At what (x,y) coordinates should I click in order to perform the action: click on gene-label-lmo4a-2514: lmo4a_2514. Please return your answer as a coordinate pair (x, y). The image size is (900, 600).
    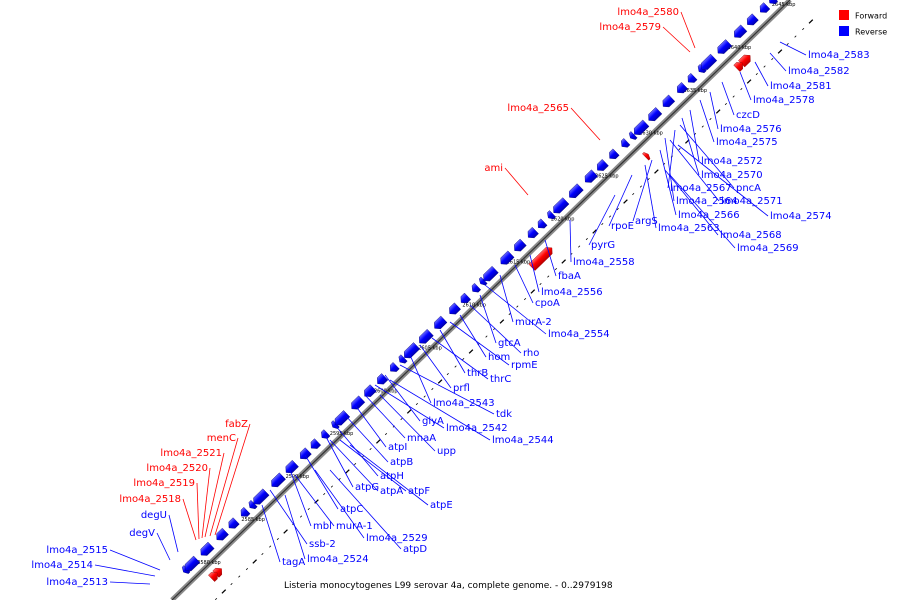
    Looking at the image, I should click on (93, 568).